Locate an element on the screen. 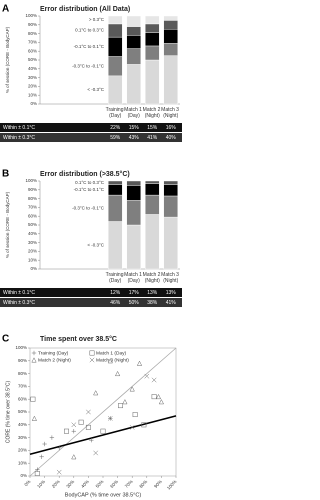  table-value: 13% is located at coordinates (171, 293).